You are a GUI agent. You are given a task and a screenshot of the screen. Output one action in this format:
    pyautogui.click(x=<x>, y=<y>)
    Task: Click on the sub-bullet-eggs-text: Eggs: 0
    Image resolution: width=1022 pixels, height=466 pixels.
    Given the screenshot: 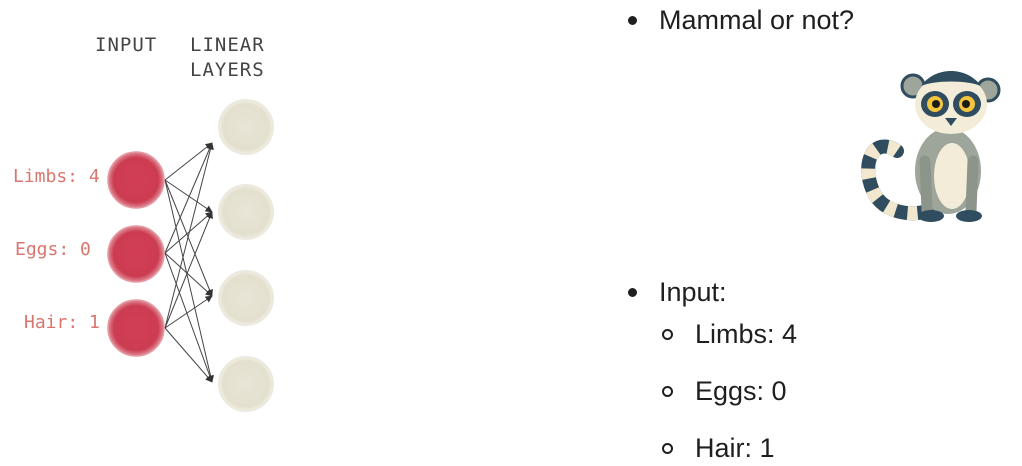 What is the action you would take?
    pyautogui.click(x=741, y=390)
    